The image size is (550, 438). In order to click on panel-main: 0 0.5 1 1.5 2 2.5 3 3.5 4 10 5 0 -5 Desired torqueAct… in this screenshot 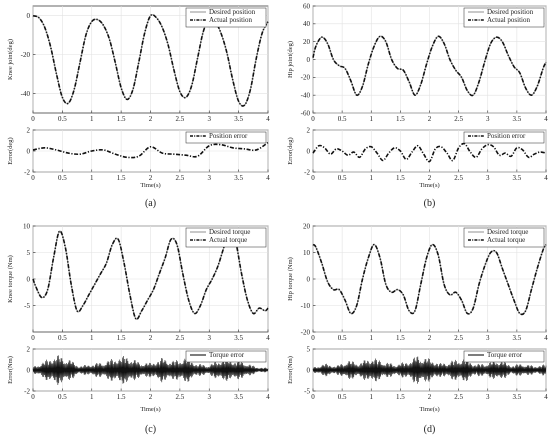, I will do `click(138, 282)`.